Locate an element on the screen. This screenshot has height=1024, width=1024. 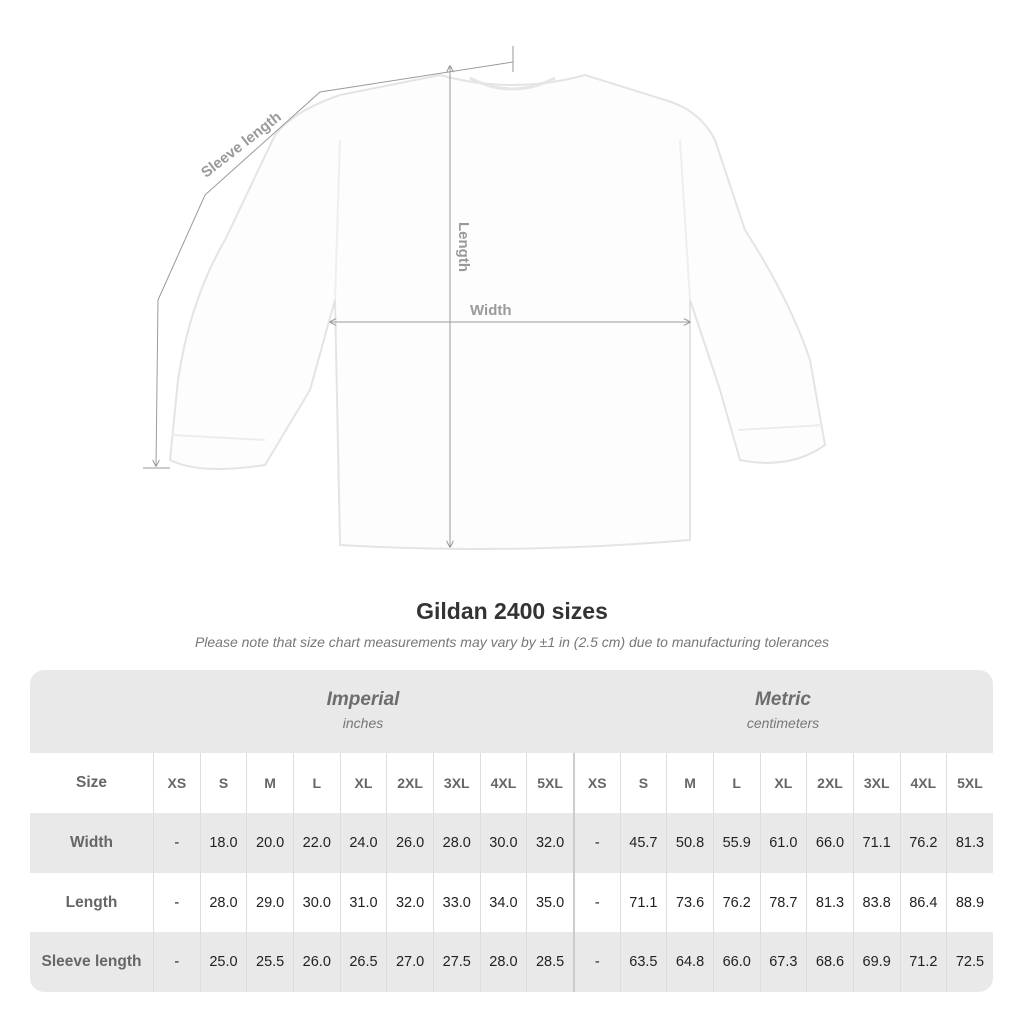
imperial-cell: 27.0 is located at coordinates (409, 962).